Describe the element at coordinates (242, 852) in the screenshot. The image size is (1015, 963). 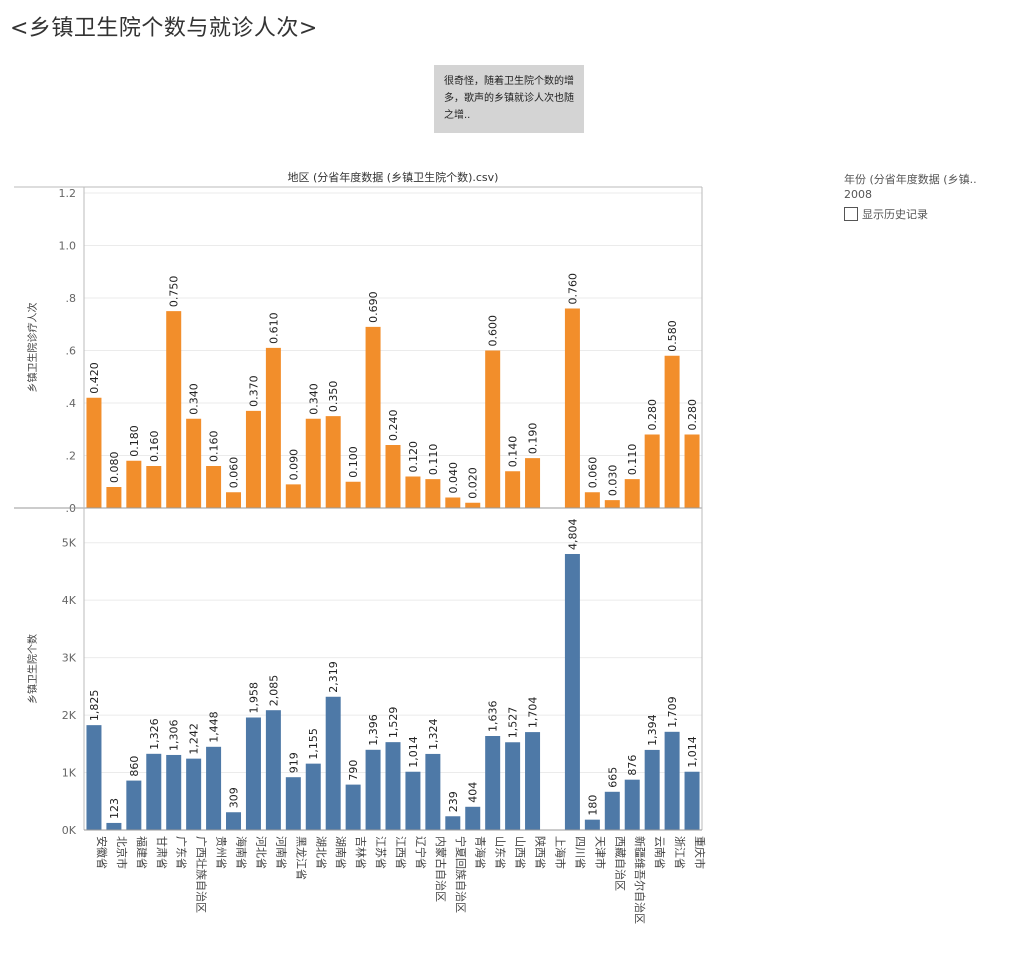
I see `x-tick-label: 海南省` at that location.